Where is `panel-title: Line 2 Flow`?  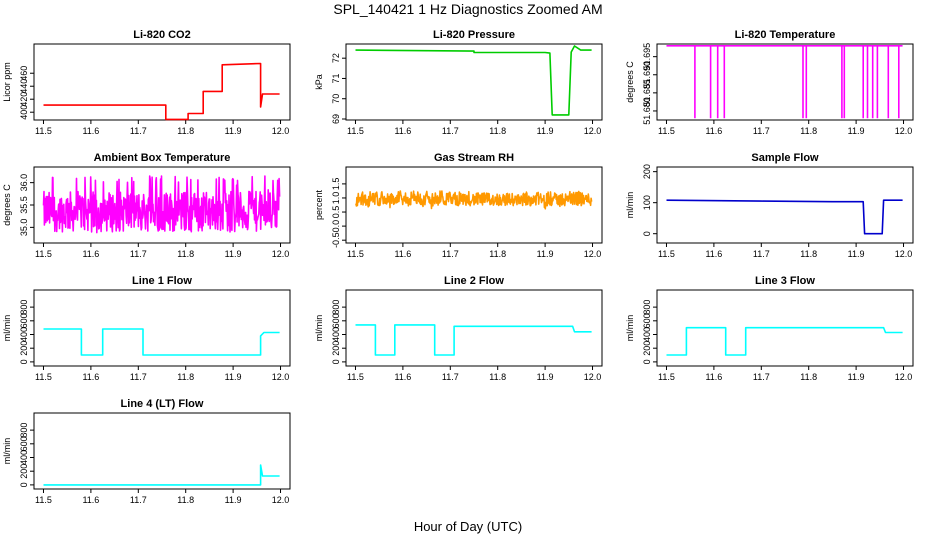 panel-title: Line 2 Flow is located at coordinates (474, 281).